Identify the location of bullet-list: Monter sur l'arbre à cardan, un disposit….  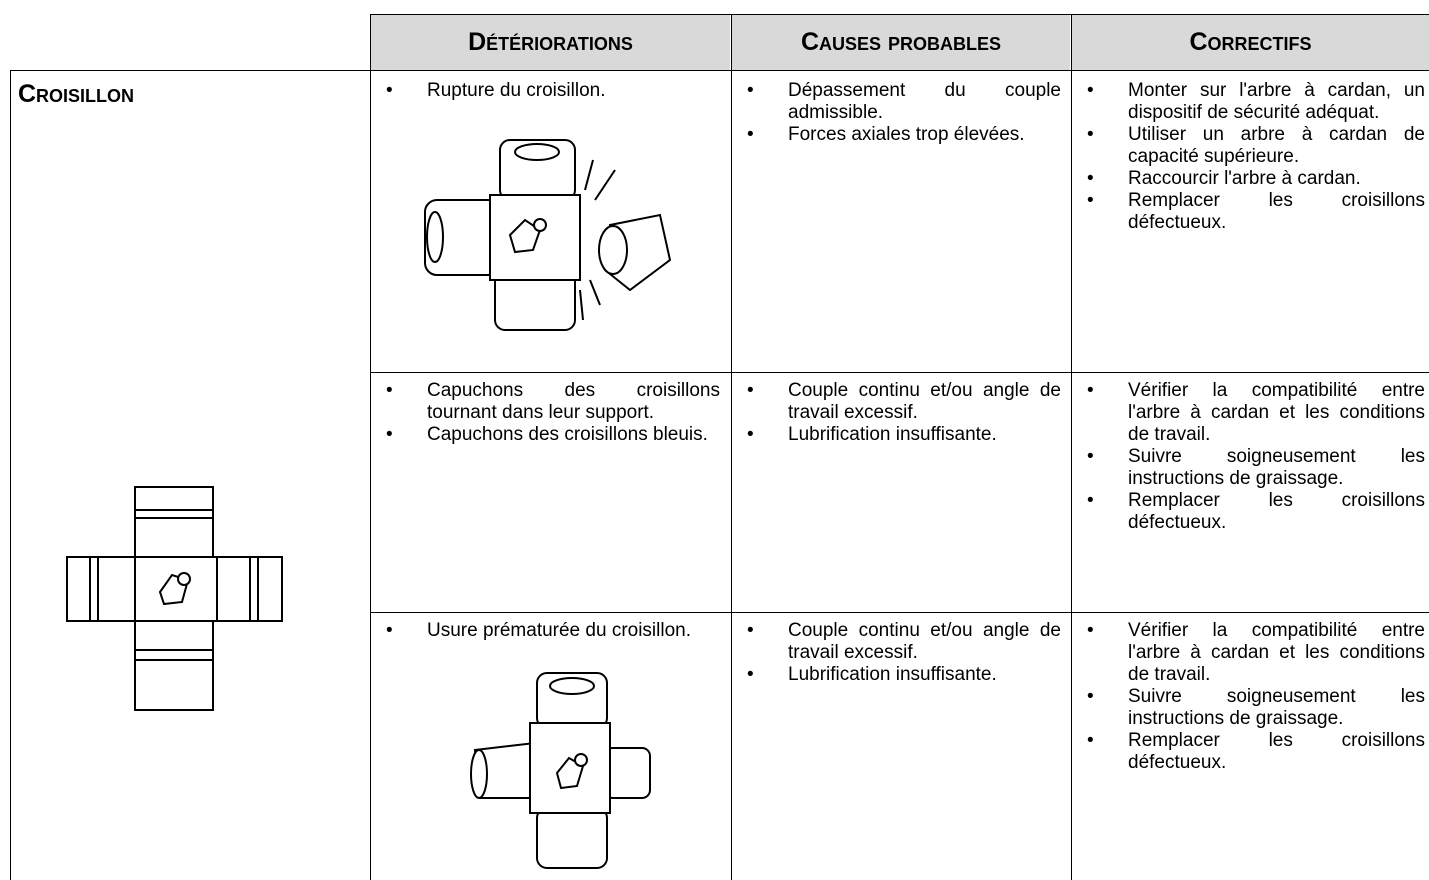
(1256, 157).